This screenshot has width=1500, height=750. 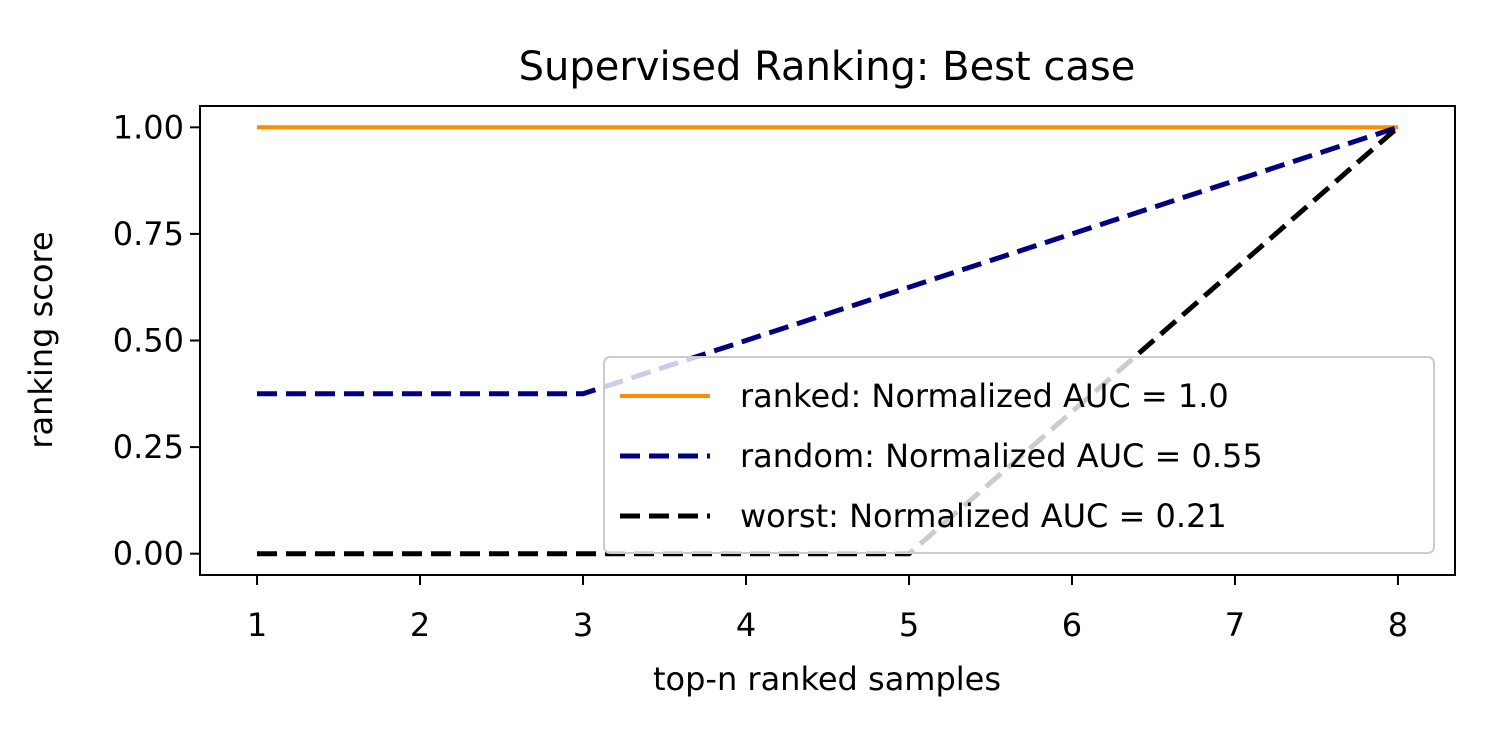 I want to click on x-tick-label: 1, so click(x=257, y=625).